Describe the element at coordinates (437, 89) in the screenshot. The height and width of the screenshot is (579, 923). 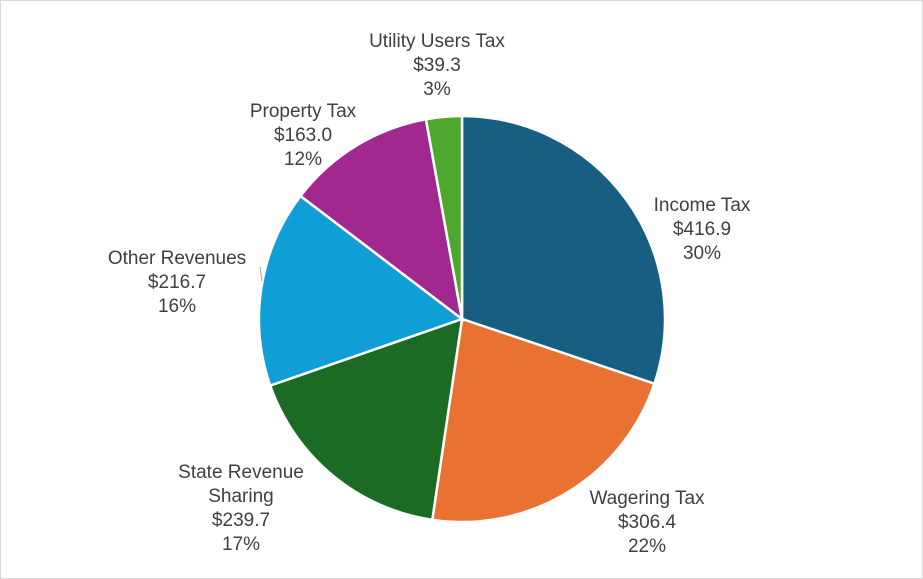
I see `slice-percent: 3%` at that location.